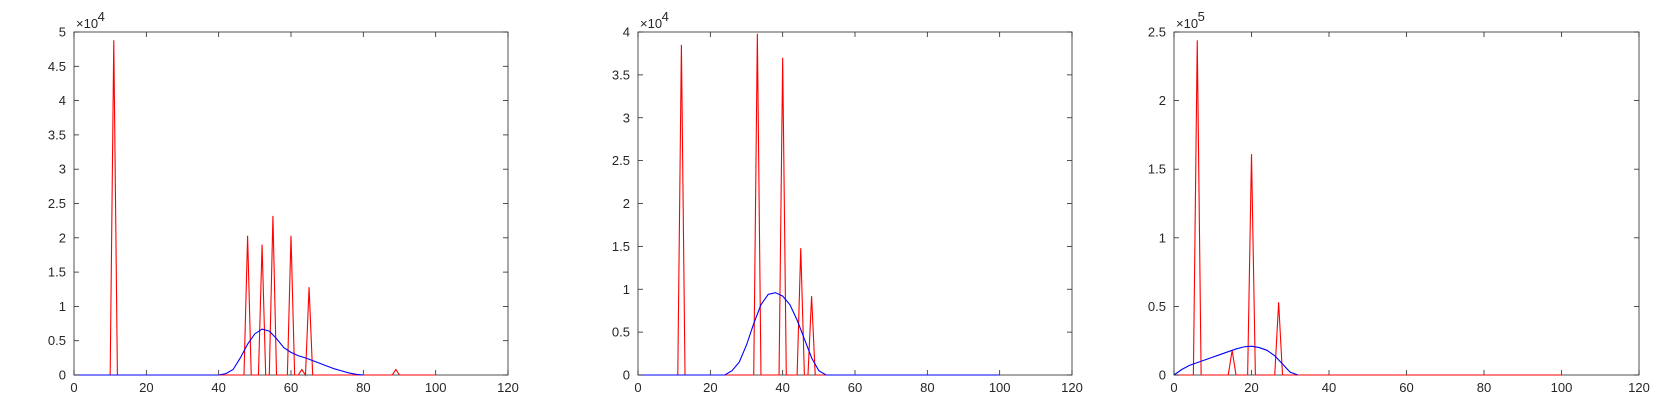 Image resolution: width=1680 pixels, height=420 pixels. Describe the element at coordinates (57, 66) in the screenshot. I see `y-tick-label: 4.5` at that location.